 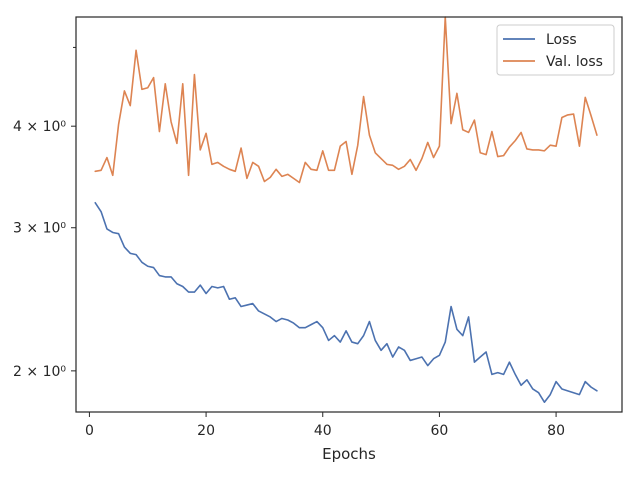 What do you see at coordinates (440, 431) in the screenshot?
I see `x-tick-label: 60` at bounding box center [440, 431].